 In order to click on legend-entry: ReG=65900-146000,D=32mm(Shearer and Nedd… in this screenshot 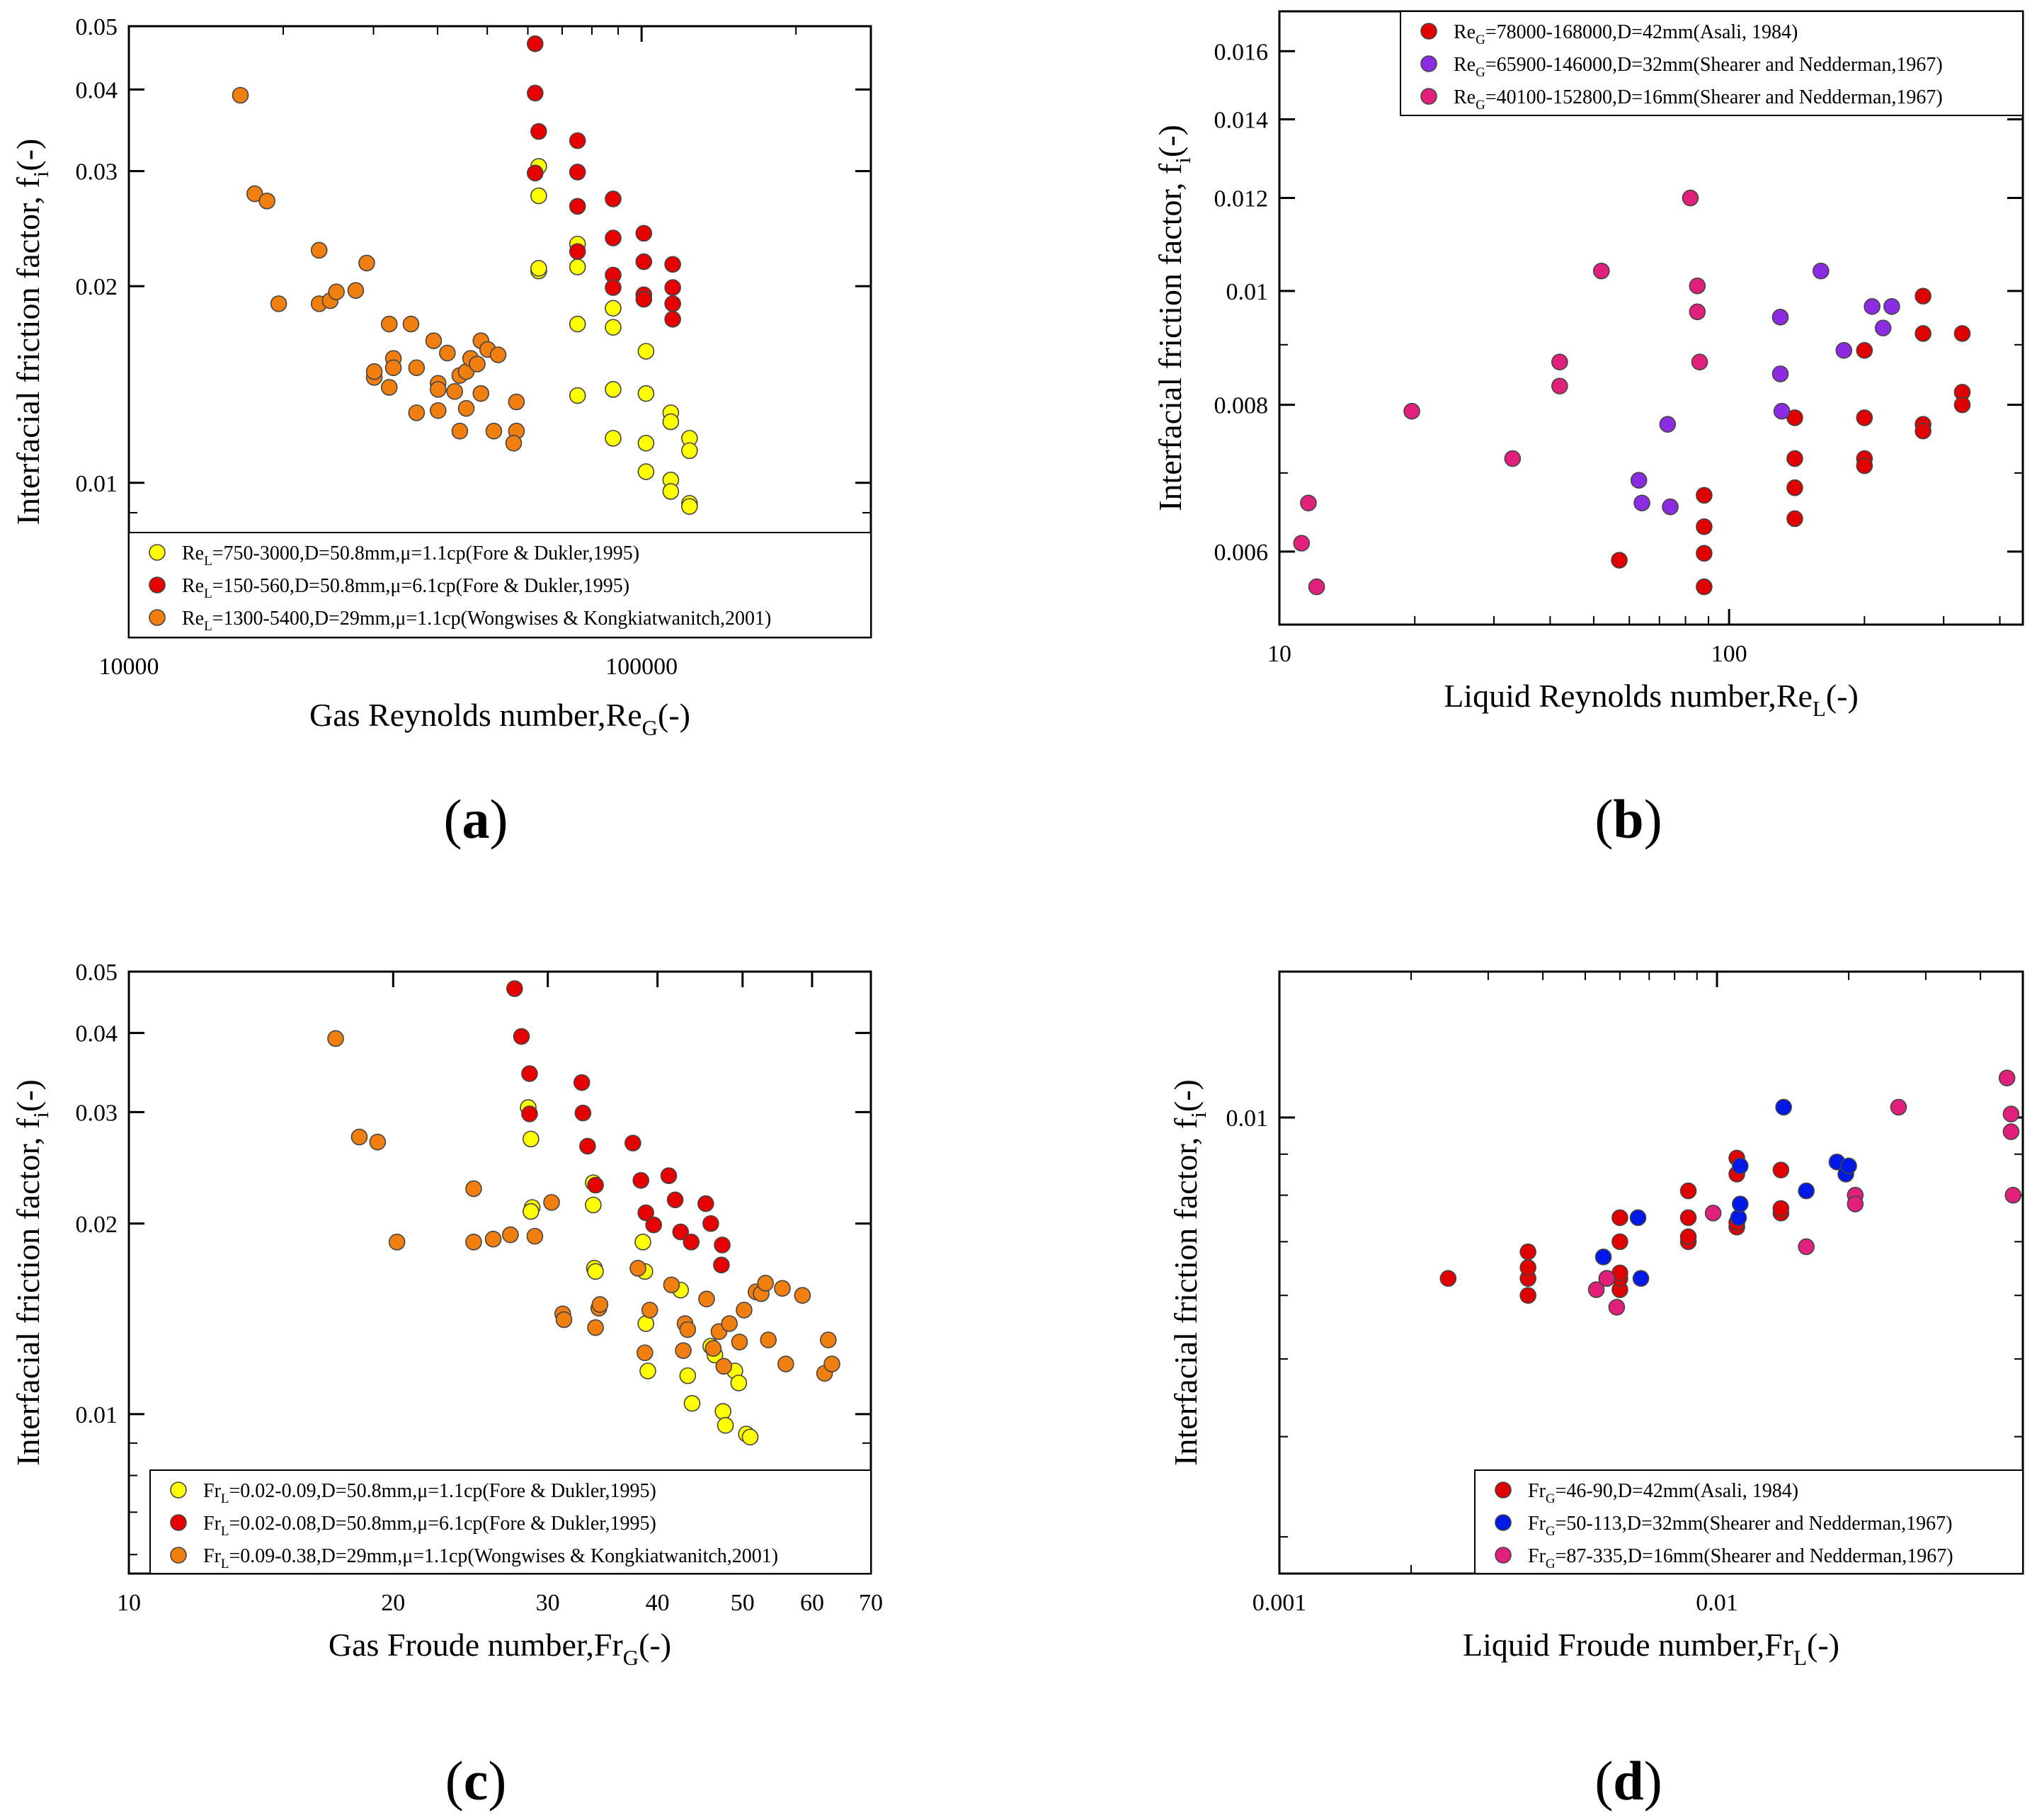, I will do `click(1699, 67)`.